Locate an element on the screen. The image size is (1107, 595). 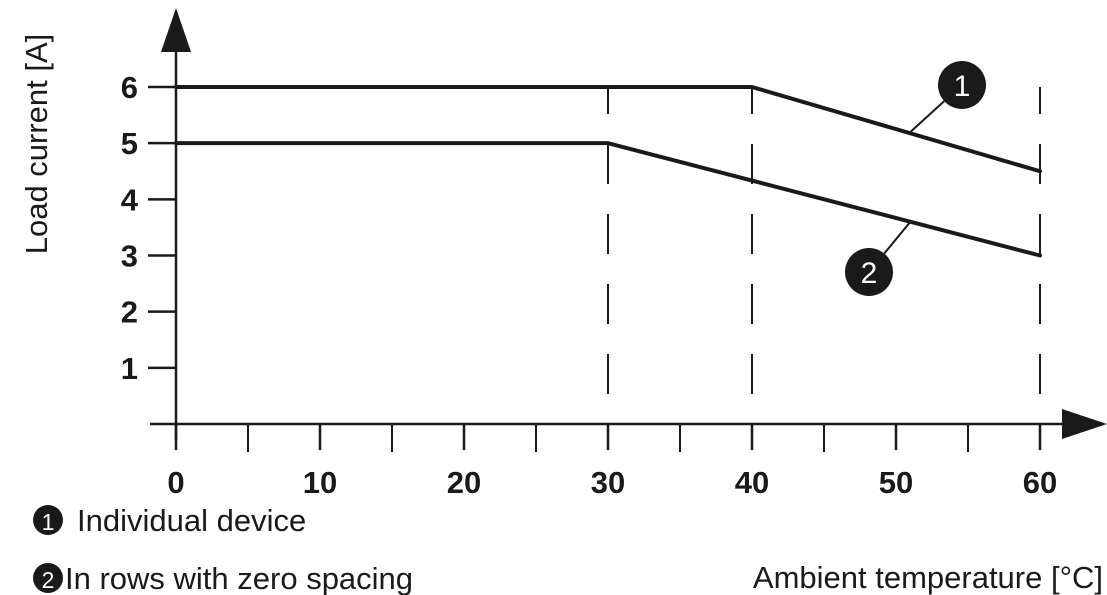
x-tick-label-20: 20 is located at coordinates (464, 482).